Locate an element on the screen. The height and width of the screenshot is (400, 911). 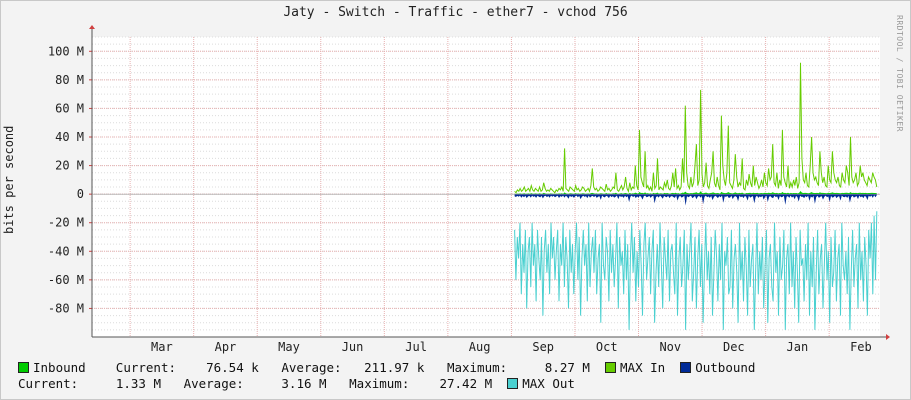
x-tick-label: Jul is located at coordinates (416, 347).